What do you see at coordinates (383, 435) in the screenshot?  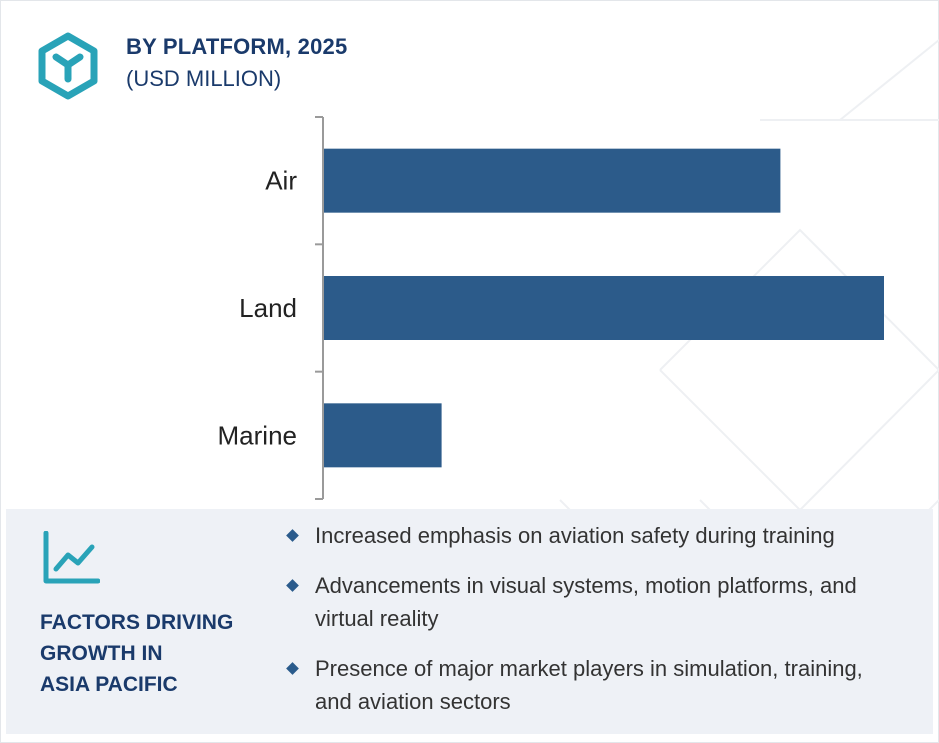 I see `bar-marine` at bounding box center [383, 435].